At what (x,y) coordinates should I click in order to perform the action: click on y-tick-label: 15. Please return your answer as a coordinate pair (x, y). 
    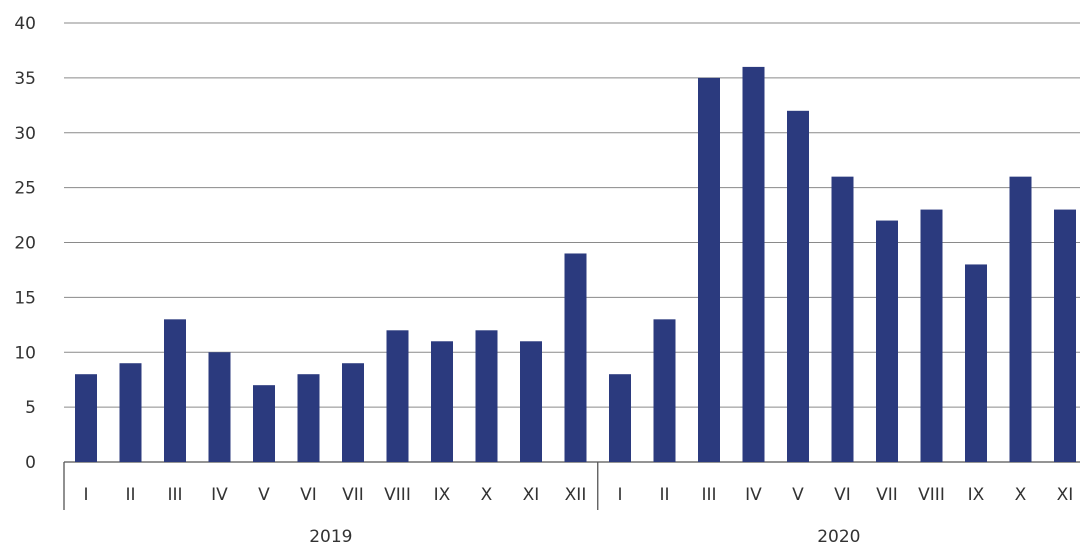
    Looking at the image, I should click on (25, 298).